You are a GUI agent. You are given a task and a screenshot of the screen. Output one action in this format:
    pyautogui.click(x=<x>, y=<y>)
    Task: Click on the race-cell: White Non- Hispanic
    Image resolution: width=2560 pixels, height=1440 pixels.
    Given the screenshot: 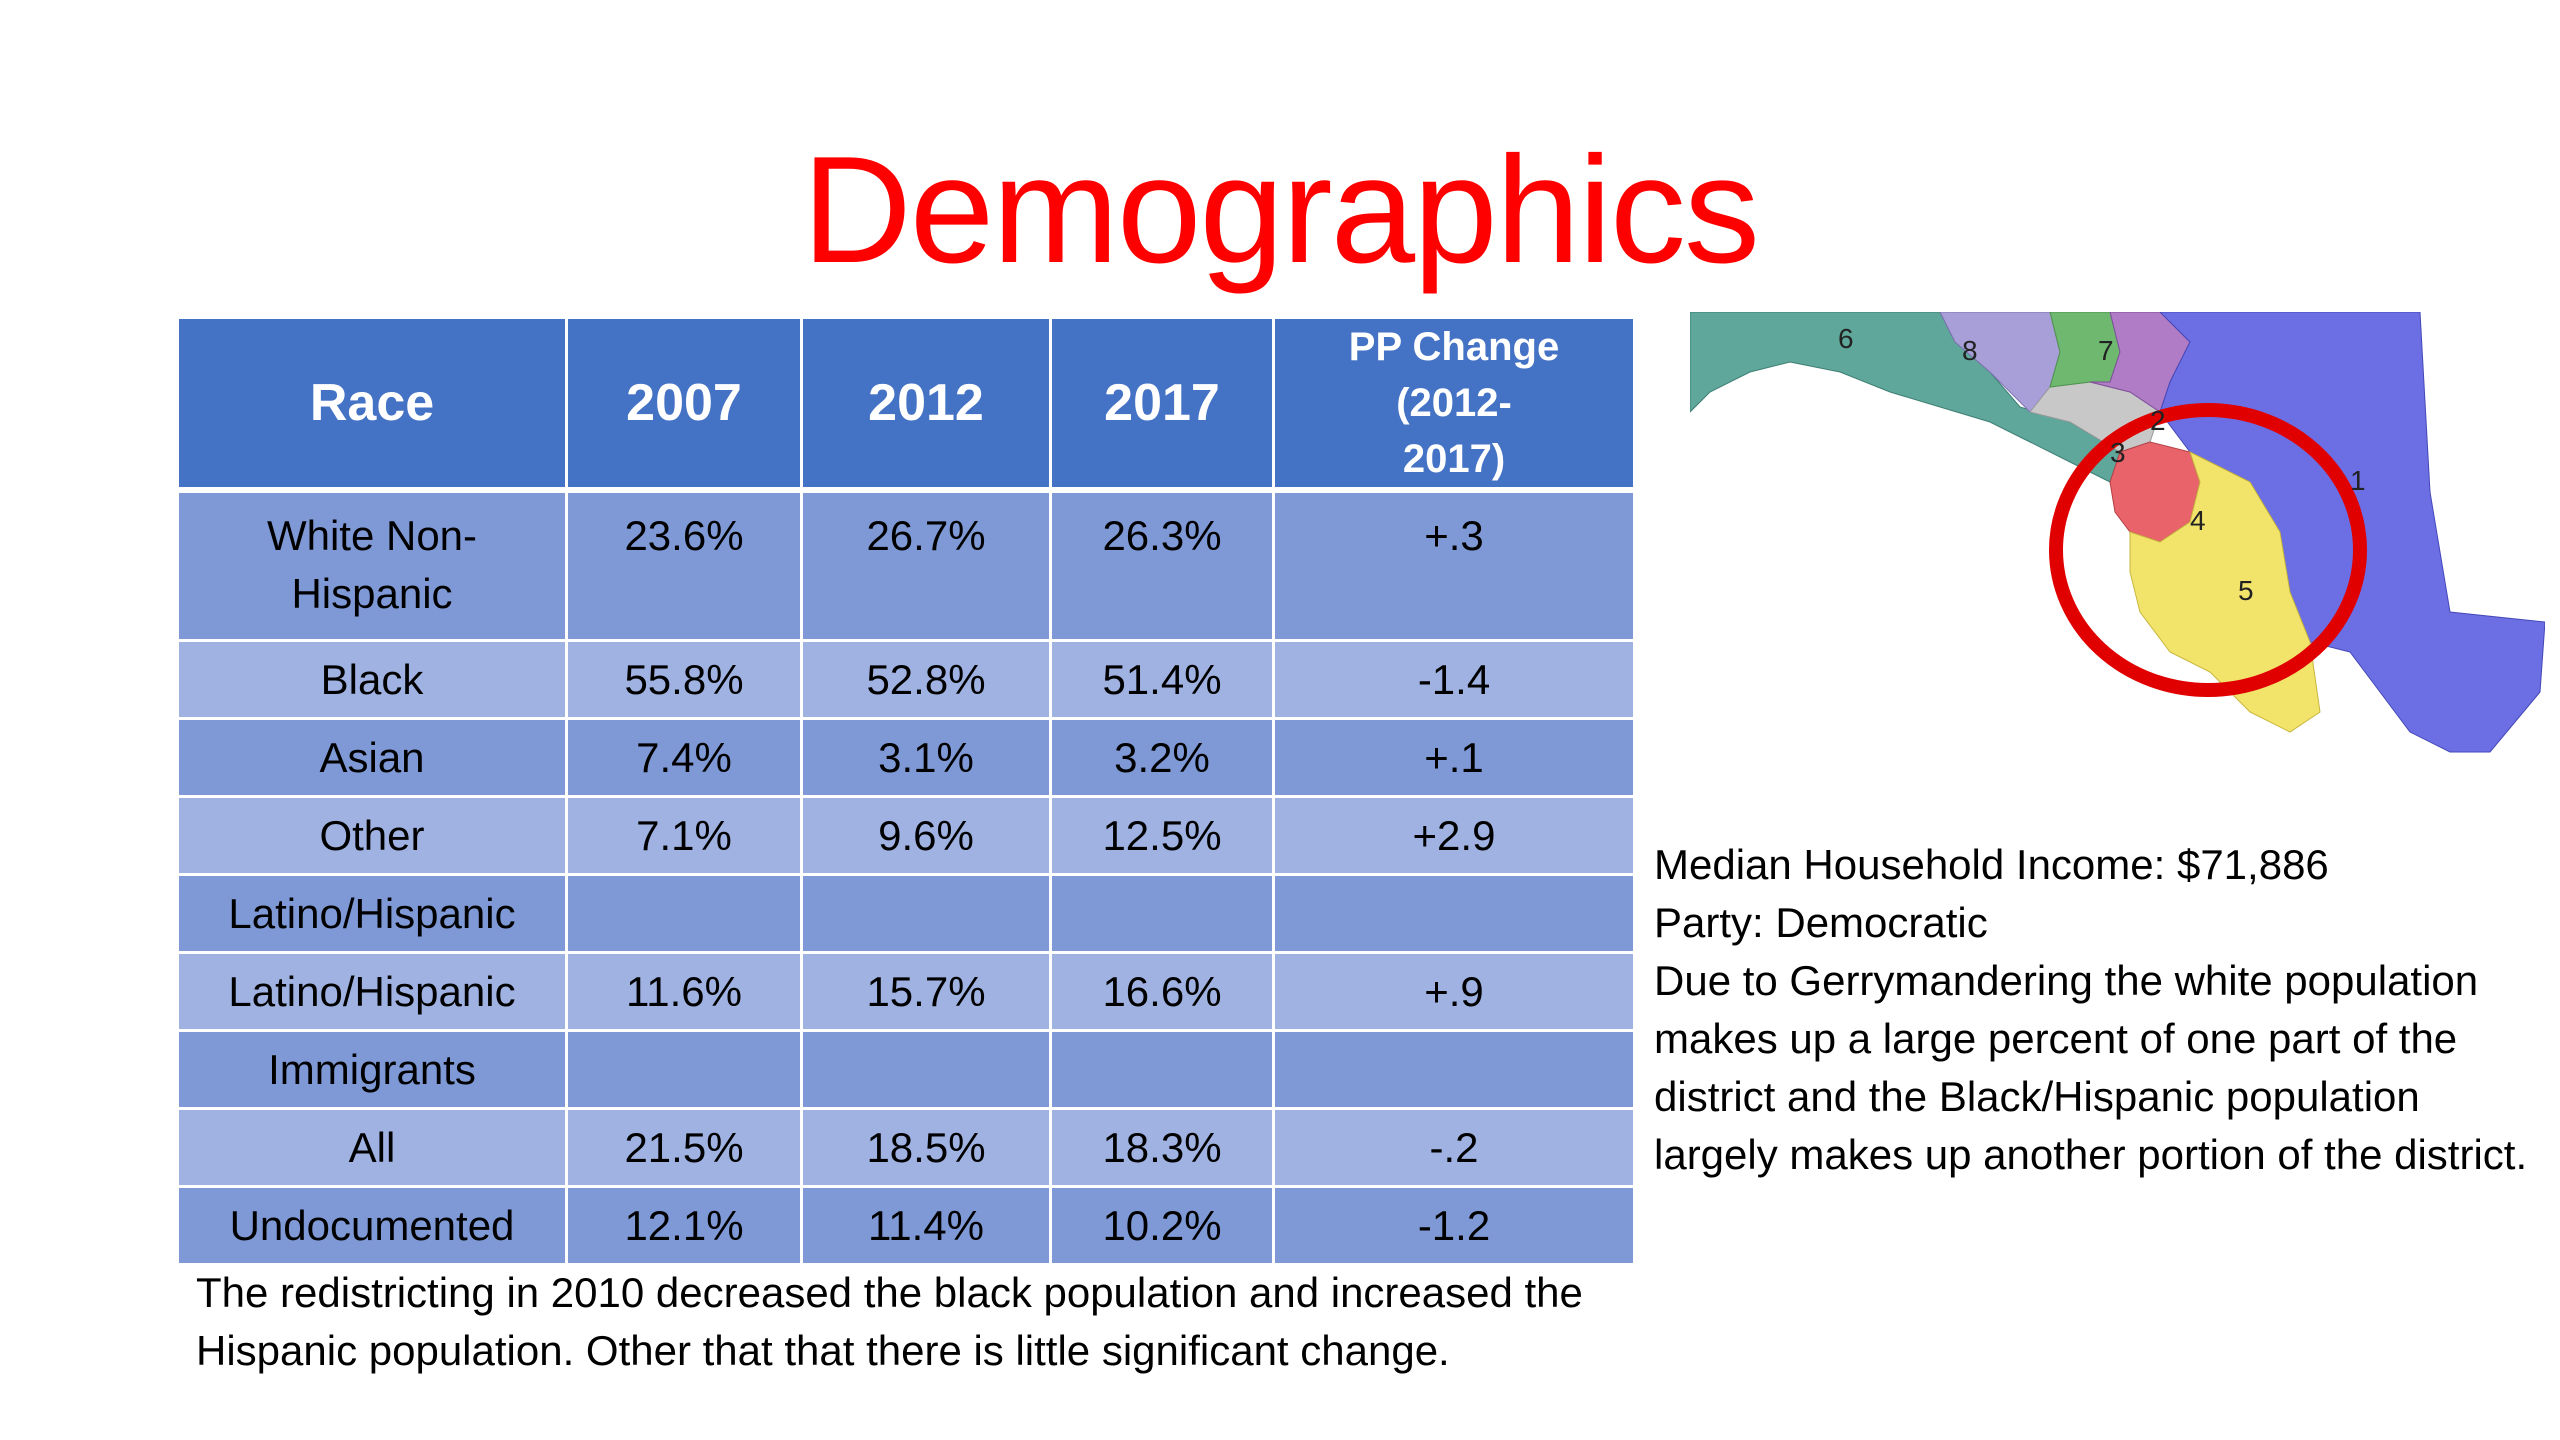 What is the action you would take?
    pyautogui.click(x=372, y=565)
    